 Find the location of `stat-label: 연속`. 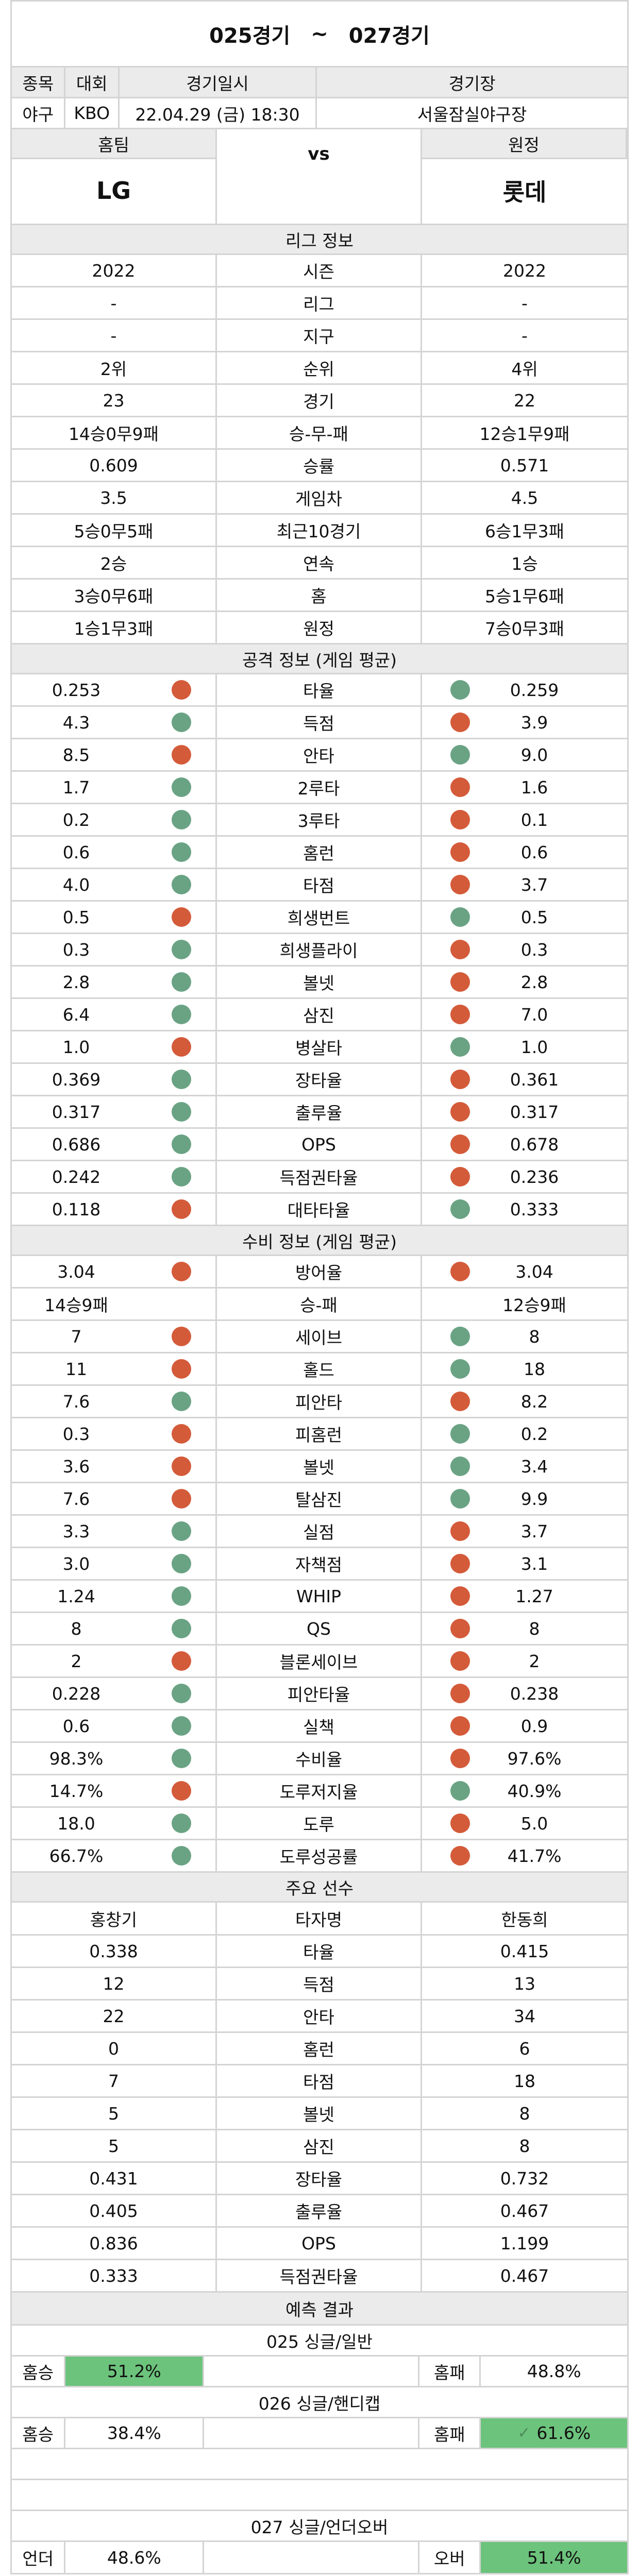

stat-label: 연속 is located at coordinates (320, 562).